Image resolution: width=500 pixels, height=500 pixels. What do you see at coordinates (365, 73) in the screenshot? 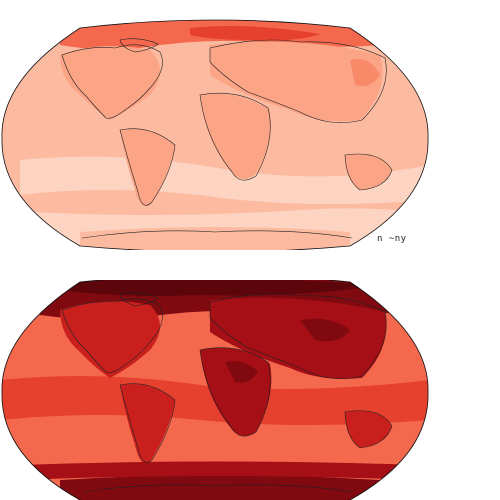
I see `asia-hotspot` at bounding box center [365, 73].